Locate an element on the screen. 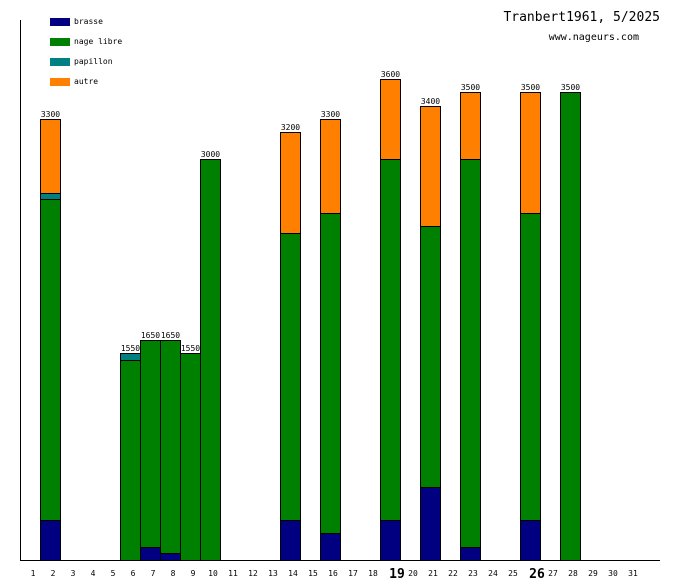 The image size is (680, 580). x-tick-label-9: 9 is located at coordinates (193, 573).